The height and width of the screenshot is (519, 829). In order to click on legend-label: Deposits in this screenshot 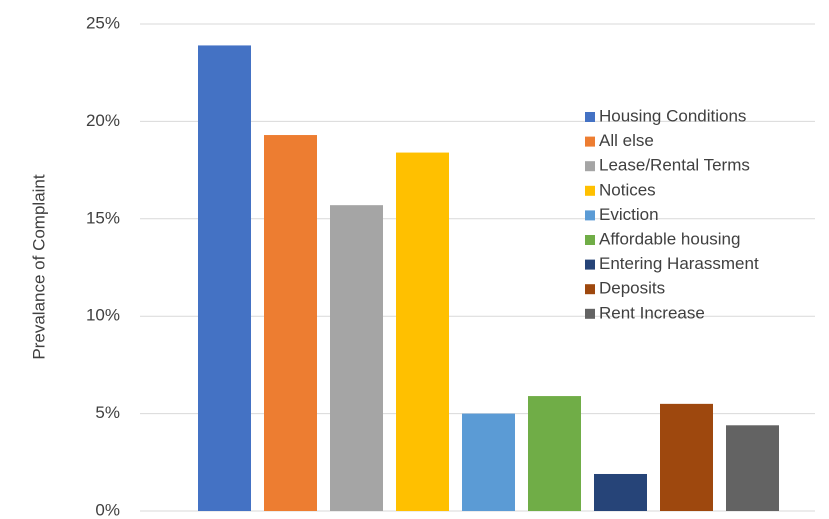, I will do `click(632, 288)`.